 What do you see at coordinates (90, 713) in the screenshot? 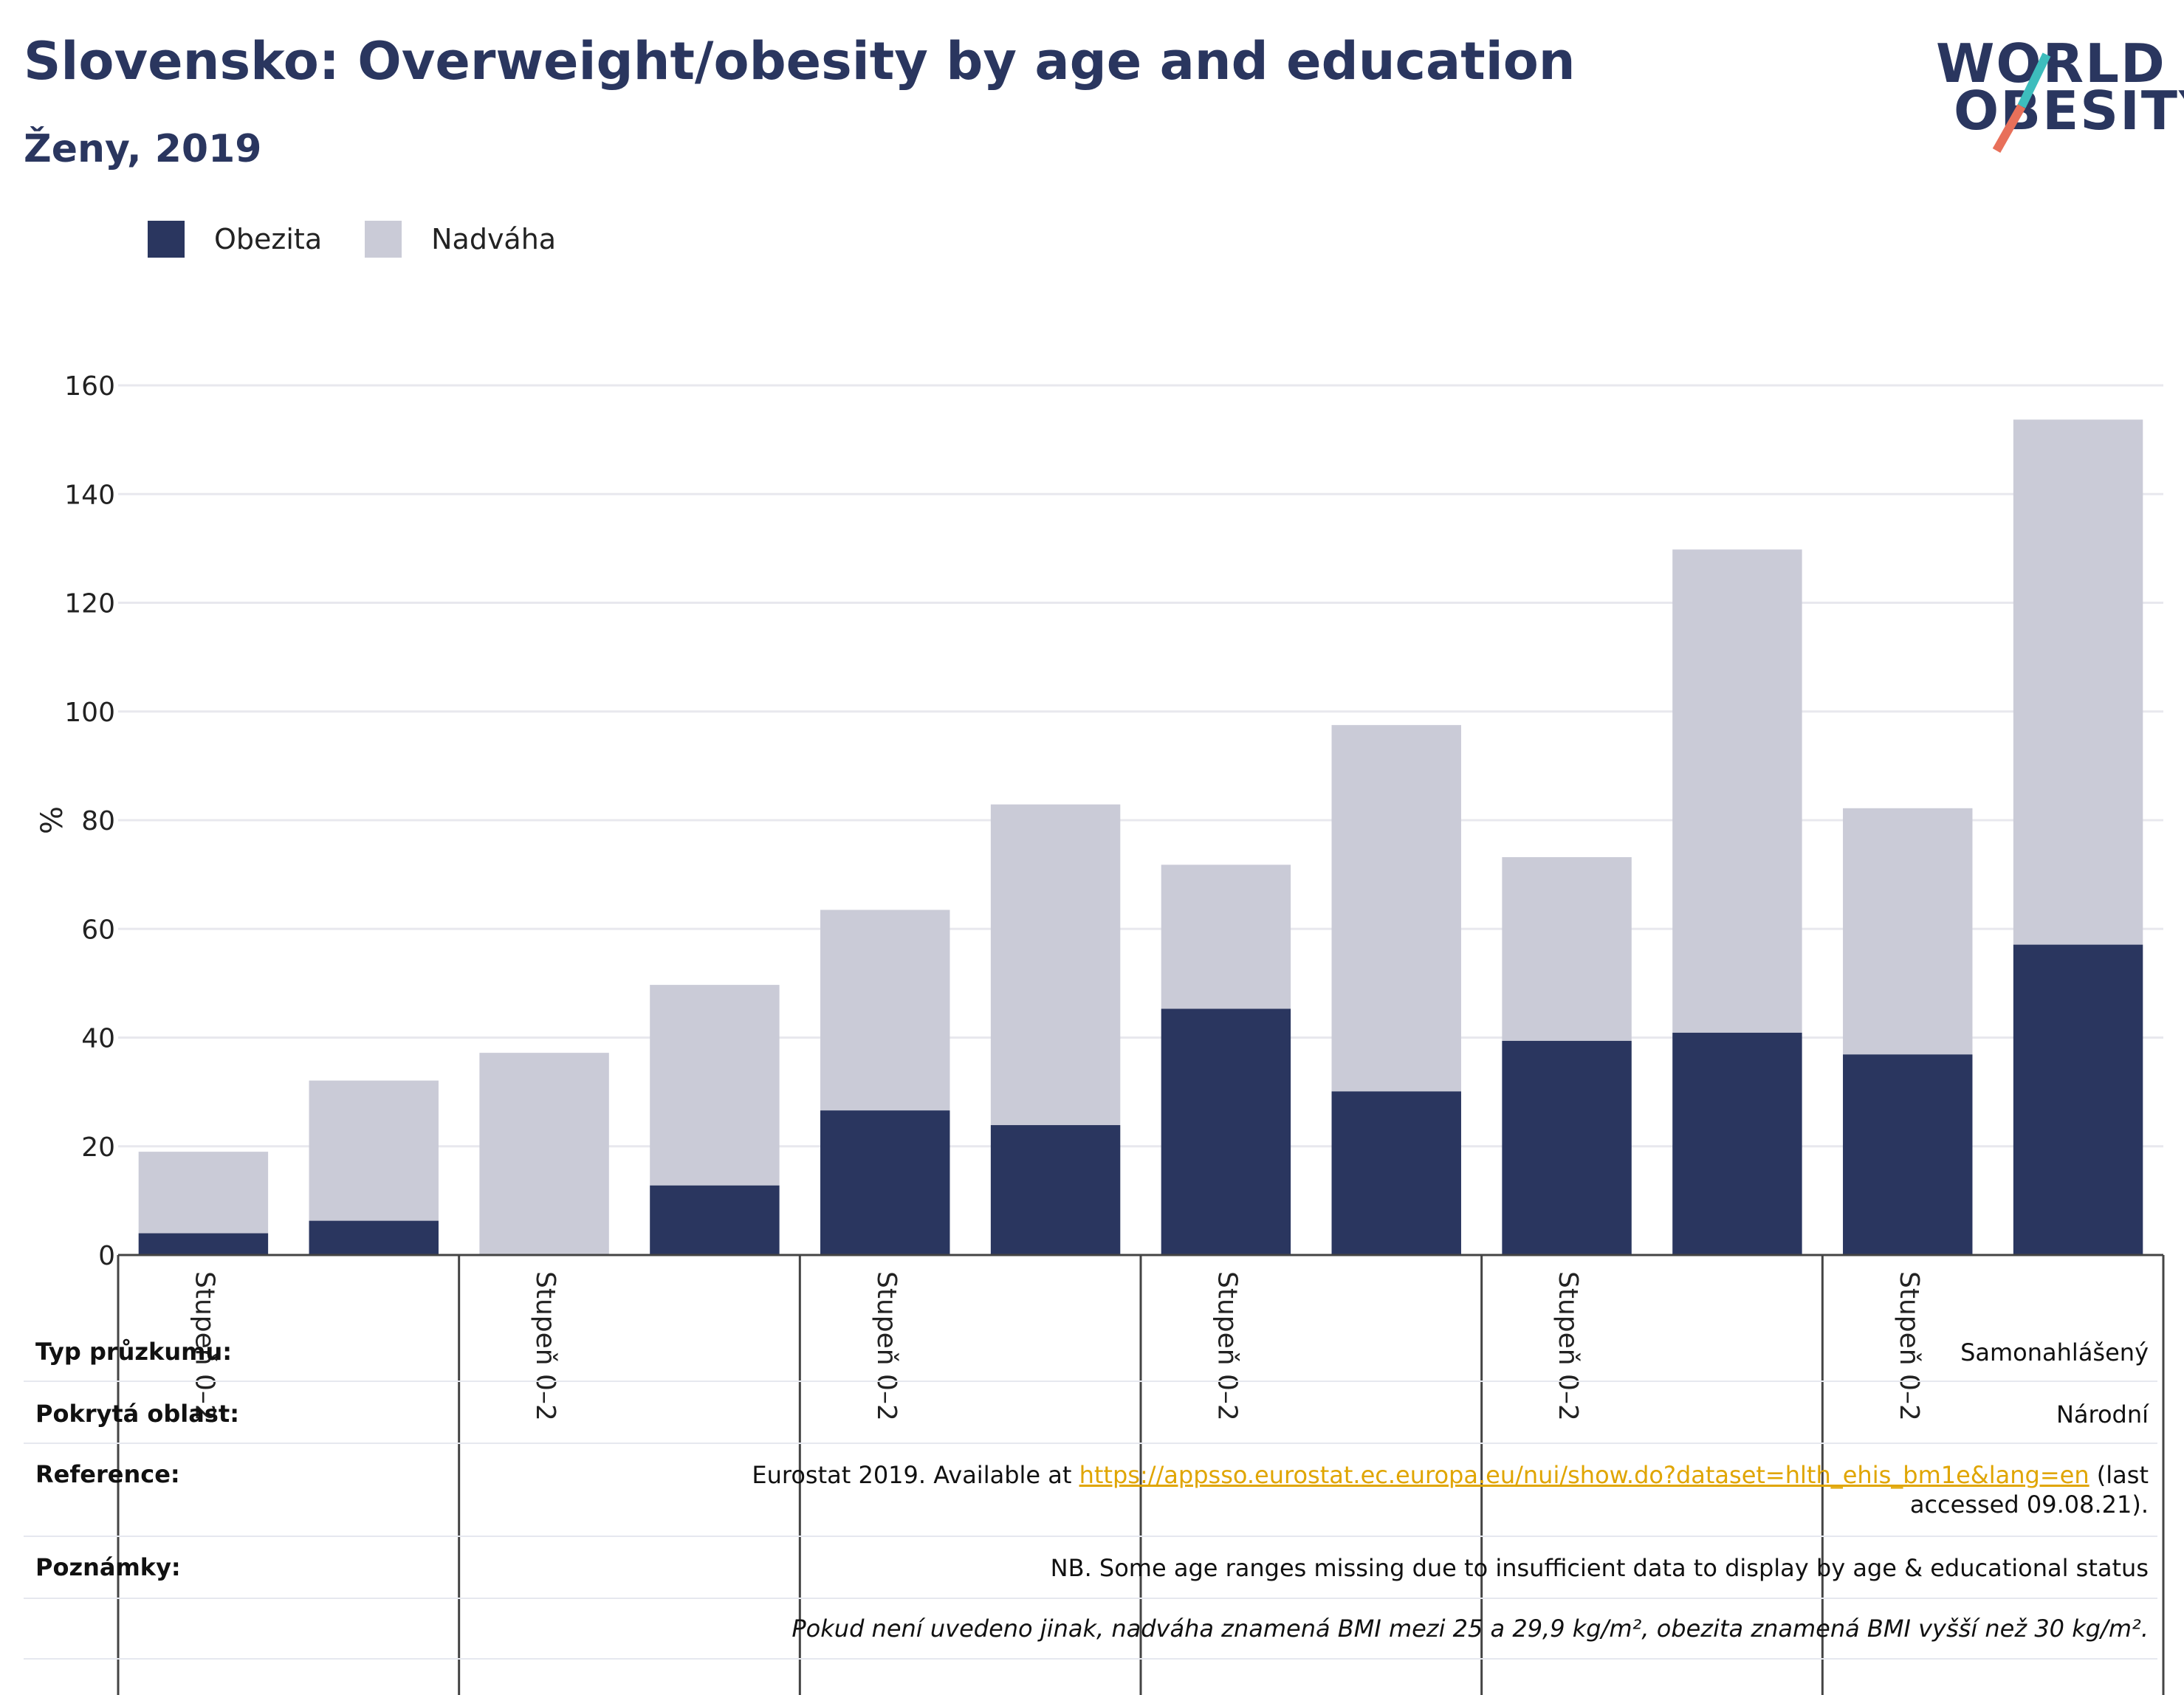
I see `y-tick-label: 100` at bounding box center [90, 713].